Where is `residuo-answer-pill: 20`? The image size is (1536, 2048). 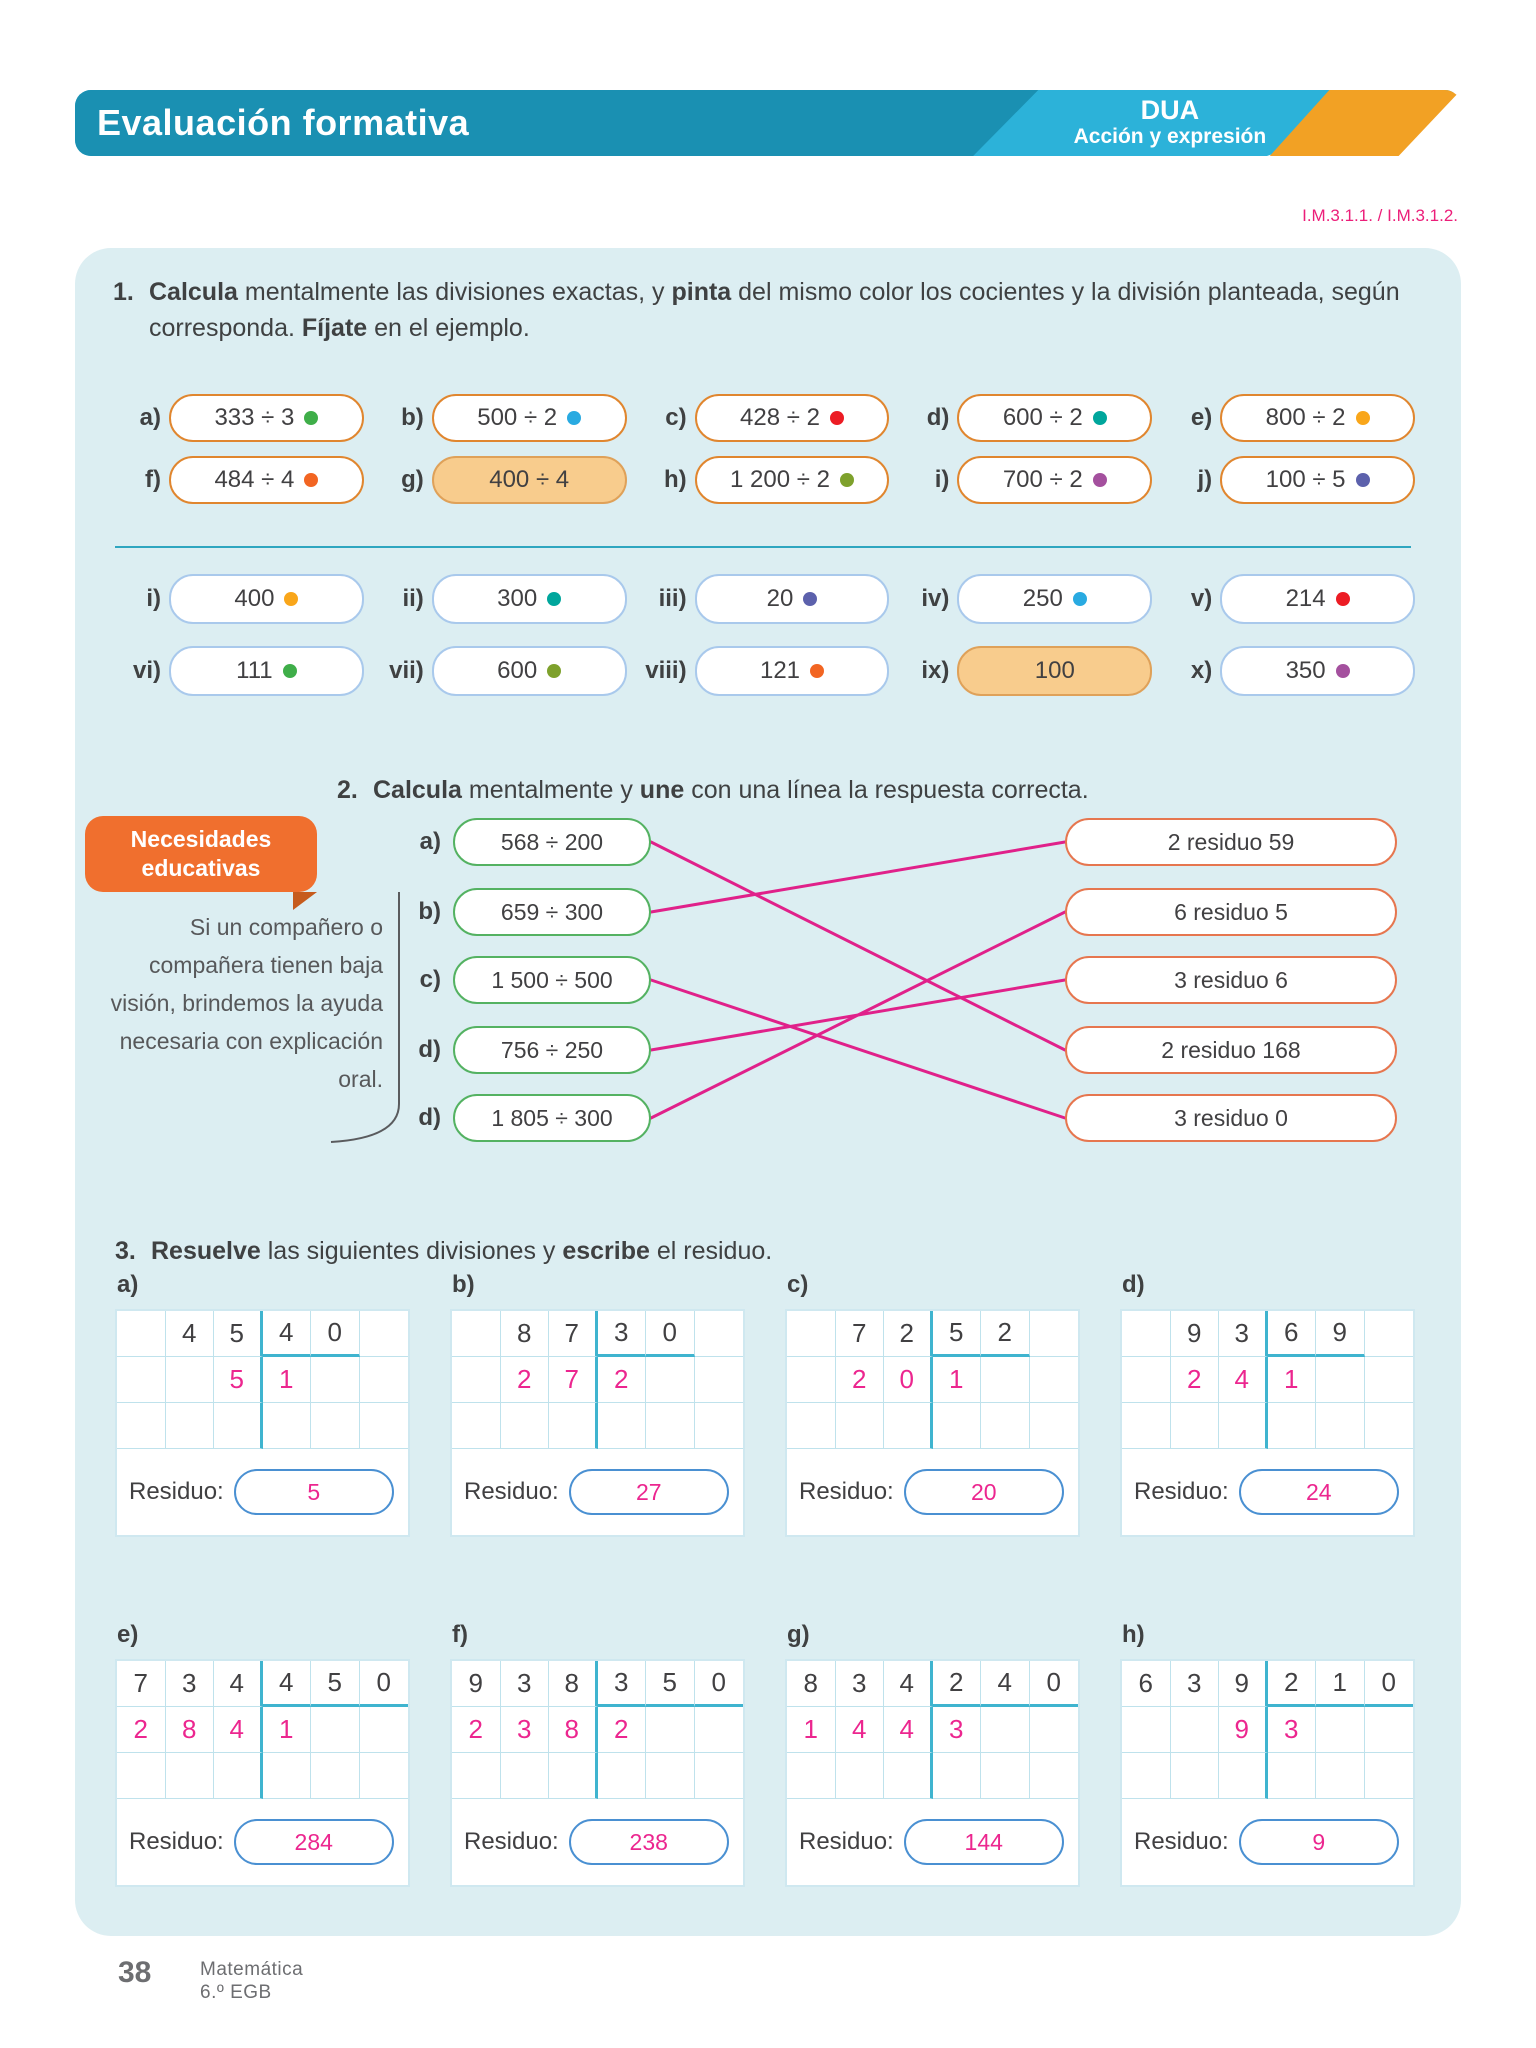 residuo-answer-pill: 20 is located at coordinates (983, 1492).